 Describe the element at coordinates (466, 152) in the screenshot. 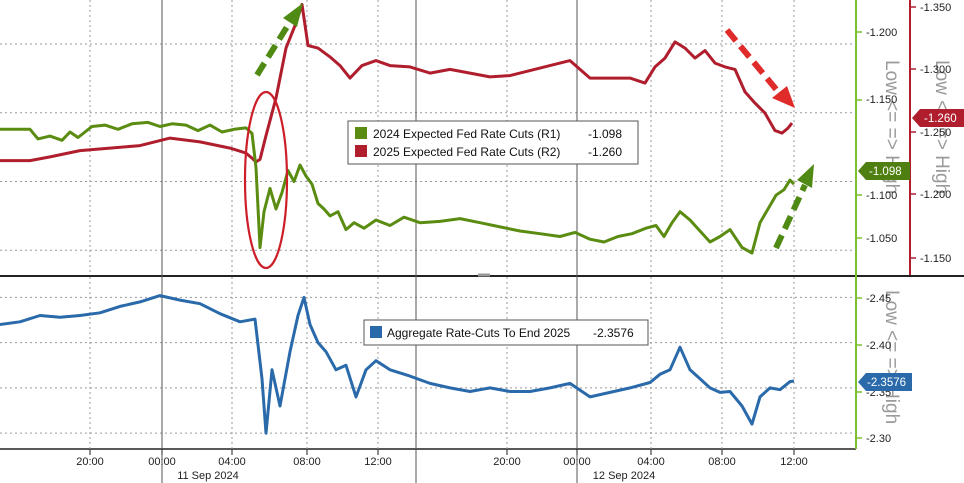

I see `legend-series-2025: 2025 Expected Fed Rate Cuts (R2)` at that location.